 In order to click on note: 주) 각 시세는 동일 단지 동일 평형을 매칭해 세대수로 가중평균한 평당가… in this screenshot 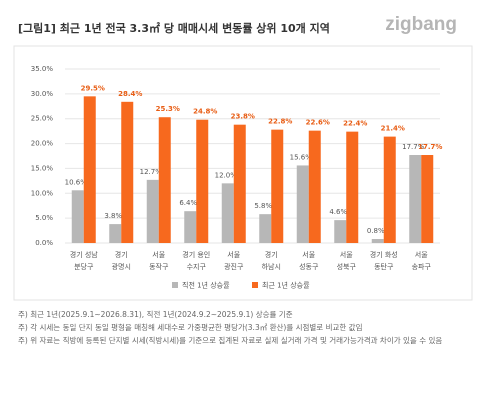, I will do `click(190, 327)`.